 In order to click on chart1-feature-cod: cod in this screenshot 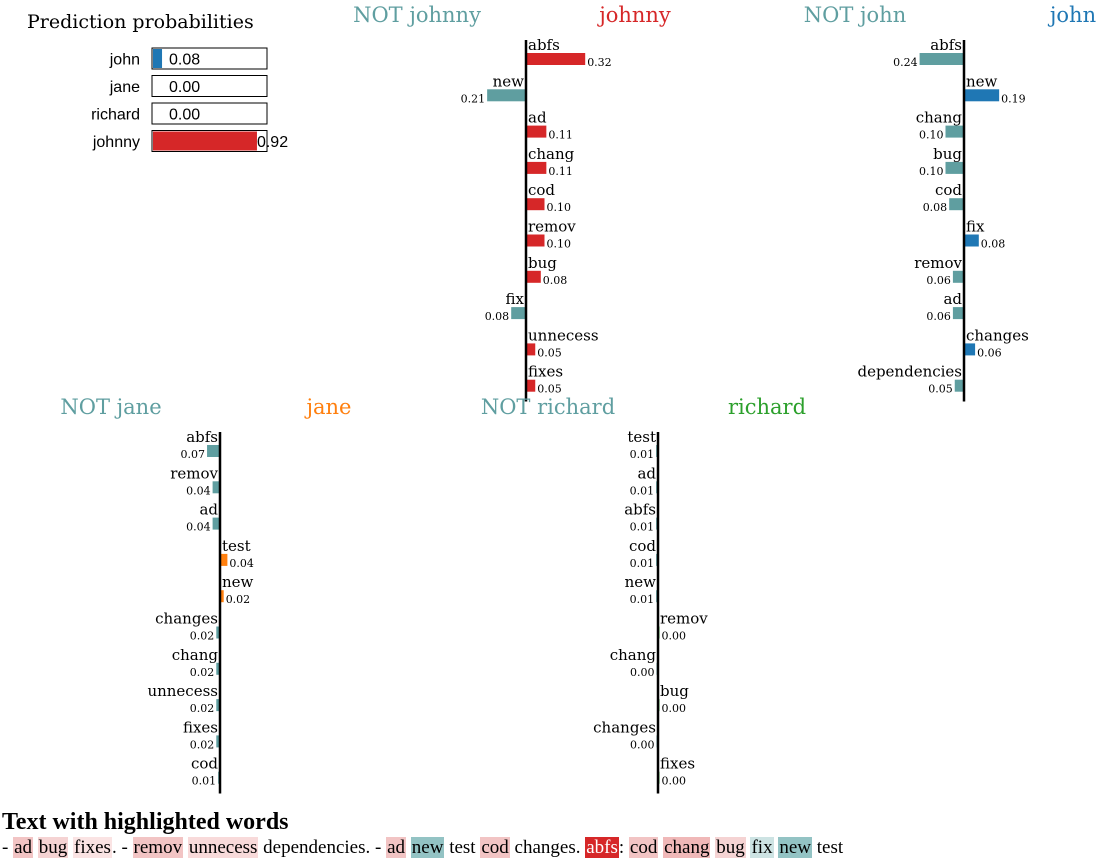, I will do `click(948, 190)`.